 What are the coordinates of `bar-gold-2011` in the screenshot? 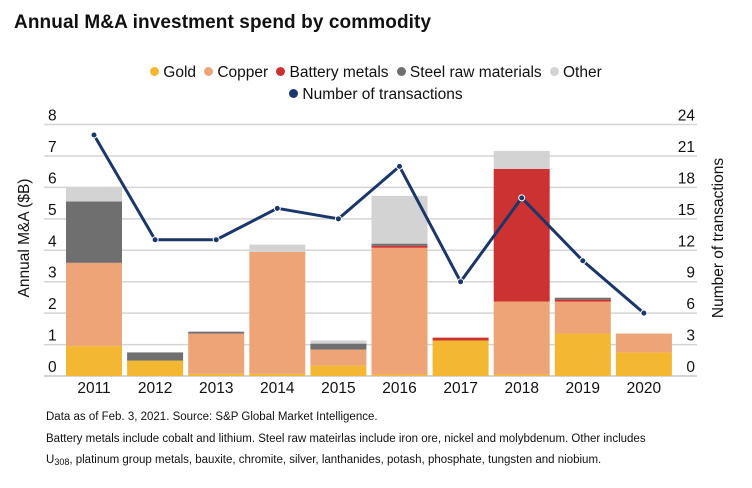 It's located at (94, 361).